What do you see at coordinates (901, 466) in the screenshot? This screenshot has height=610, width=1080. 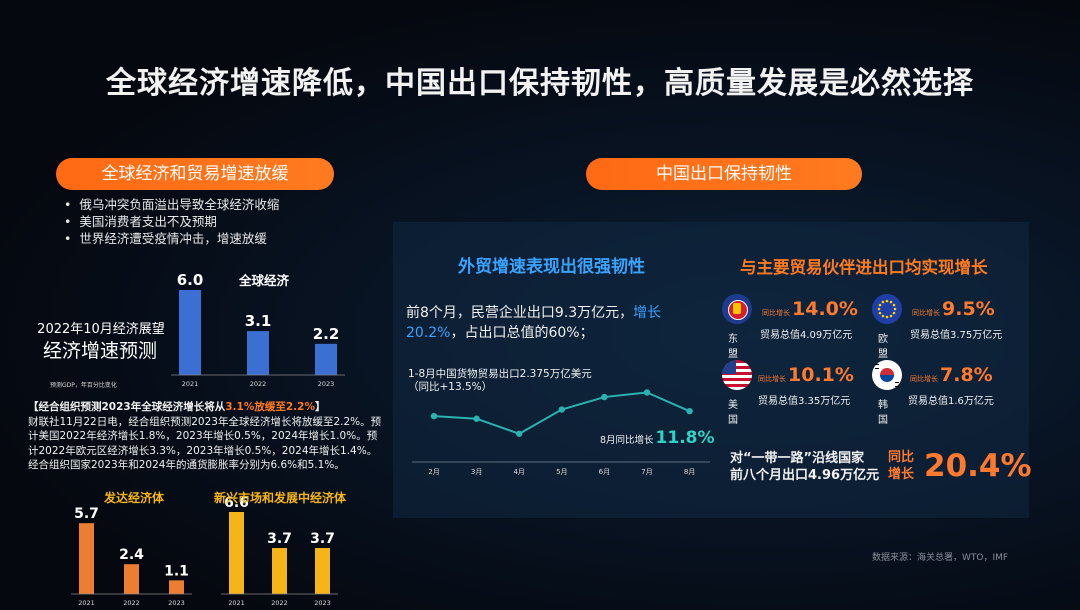 I see `belt-yoy-label: 同比 增长` at bounding box center [901, 466].